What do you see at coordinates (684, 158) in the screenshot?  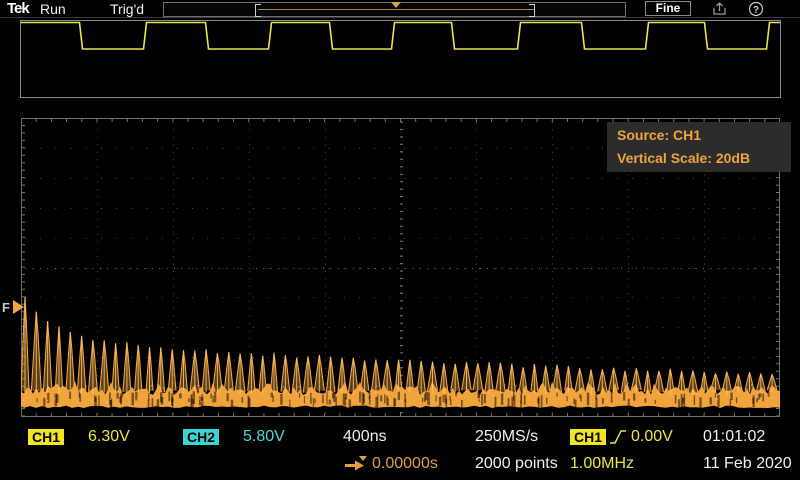 I see `fft-vertical-scale-readout: Vertical Scale: 20dB` at bounding box center [684, 158].